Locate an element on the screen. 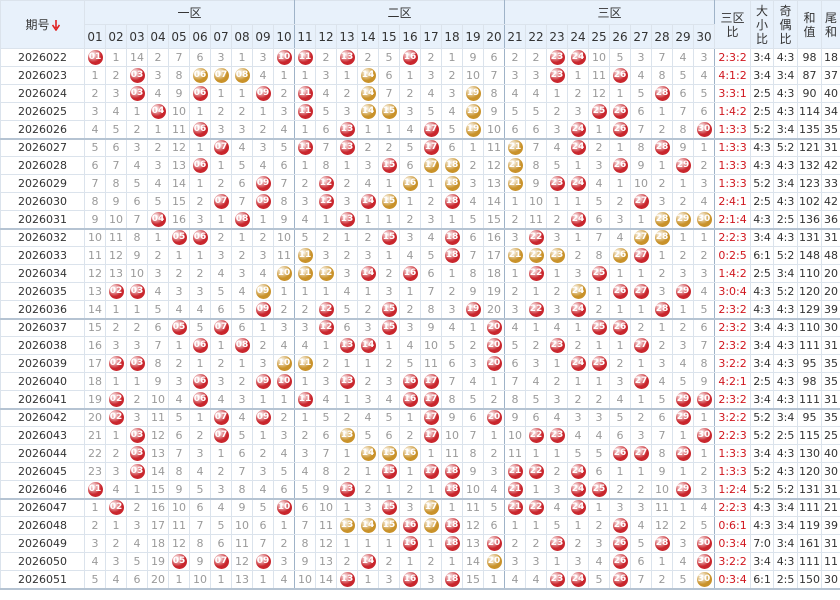  ball: 16 is located at coordinates (410, 399).